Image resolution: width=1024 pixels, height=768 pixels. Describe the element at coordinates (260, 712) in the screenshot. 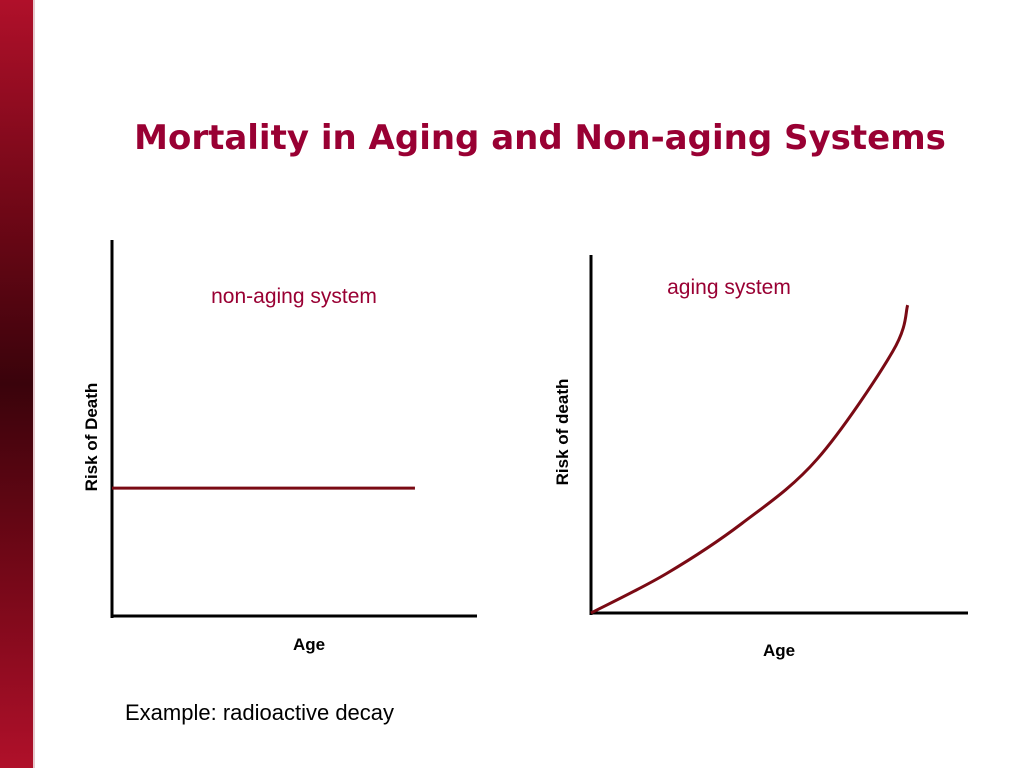

I see `example-caption: Example: radioactive decay` at that location.